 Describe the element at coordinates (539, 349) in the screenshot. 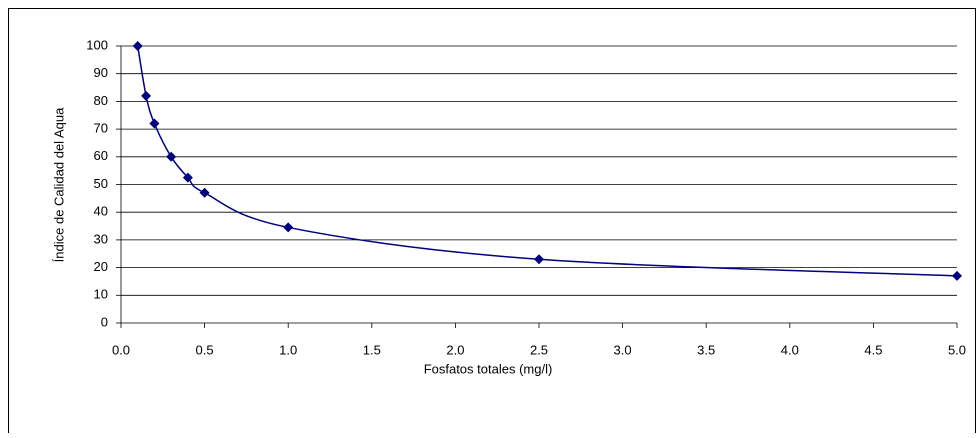

I see `x-tick-label: 2.5` at that location.